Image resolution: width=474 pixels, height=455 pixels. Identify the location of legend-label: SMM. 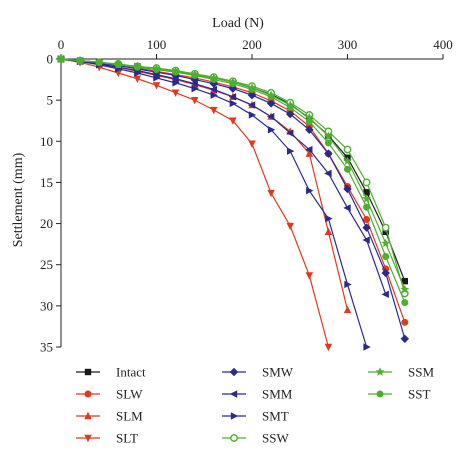
(277, 394).